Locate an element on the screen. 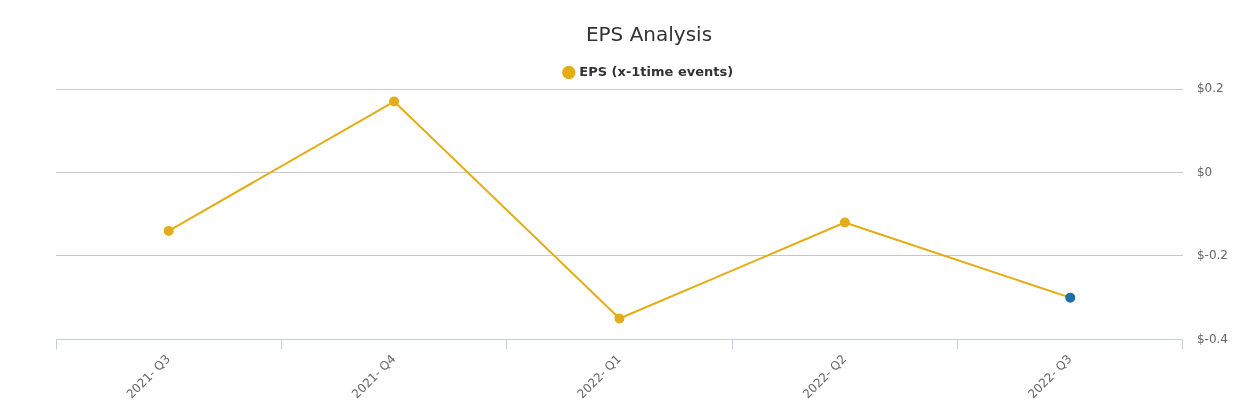 This screenshot has width=1248, height=405. legend-label: EPS (x-1time events) is located at coordinates (656, 71).